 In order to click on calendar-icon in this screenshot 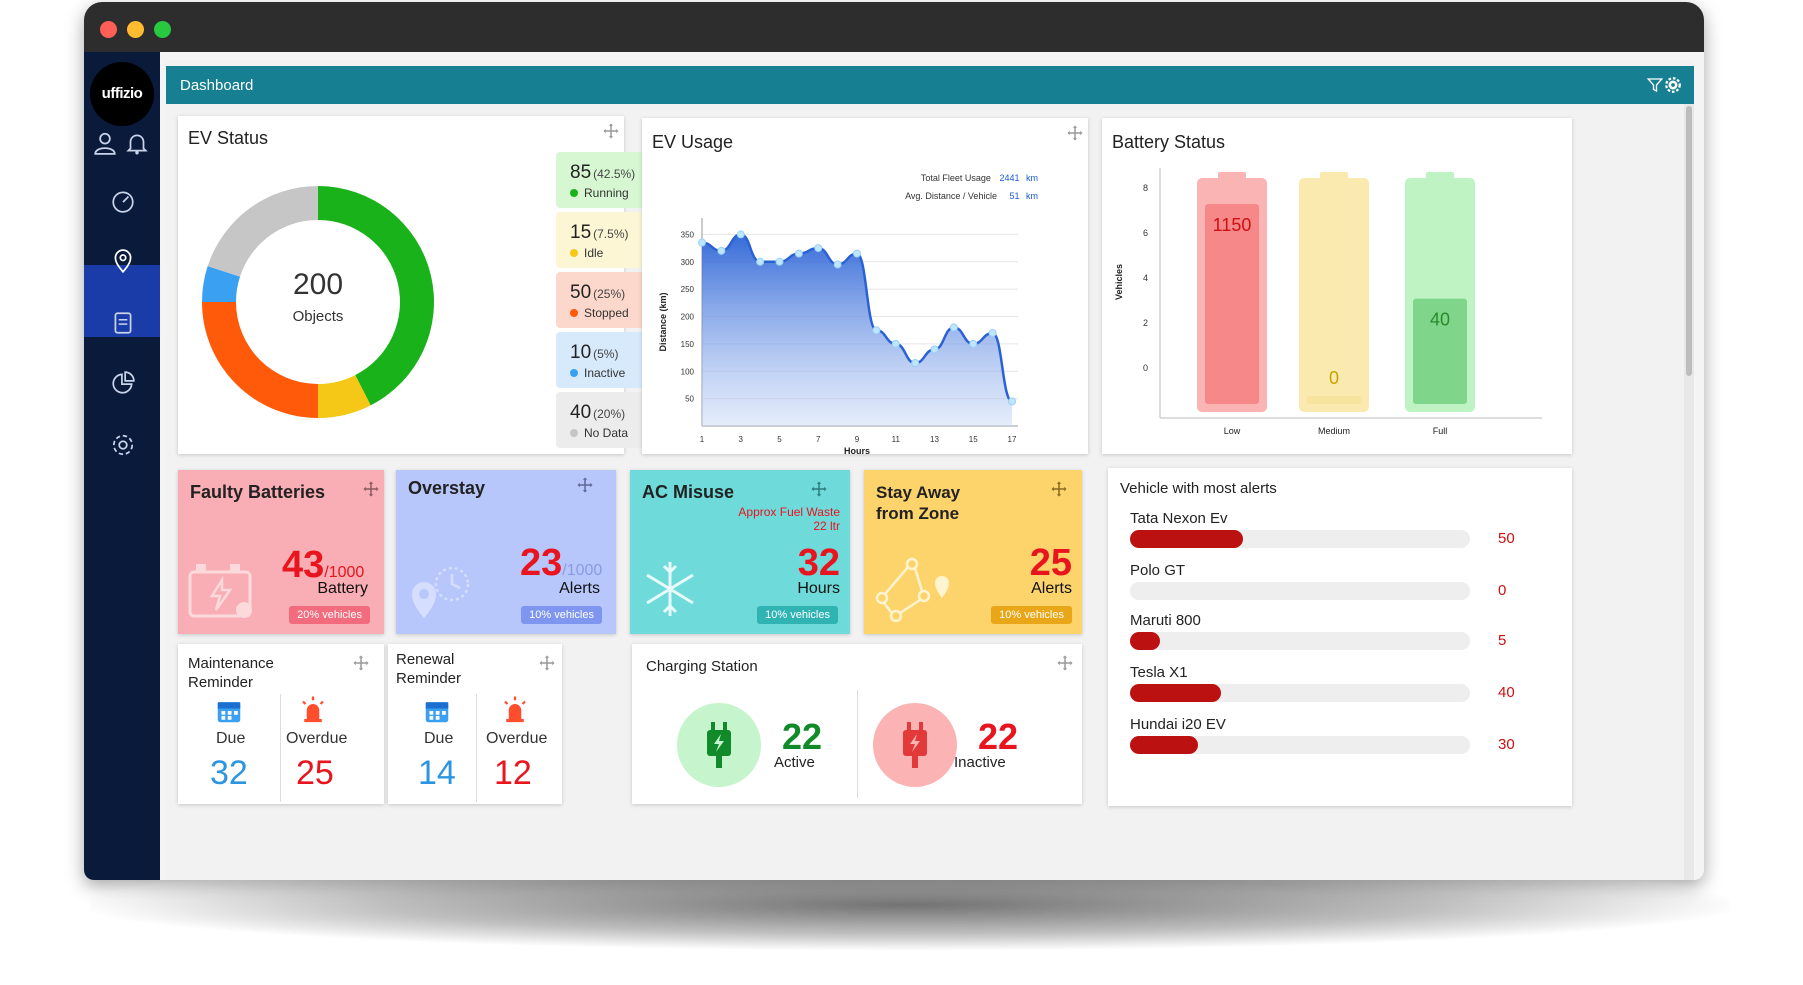, I will do `click(229, 712)`.